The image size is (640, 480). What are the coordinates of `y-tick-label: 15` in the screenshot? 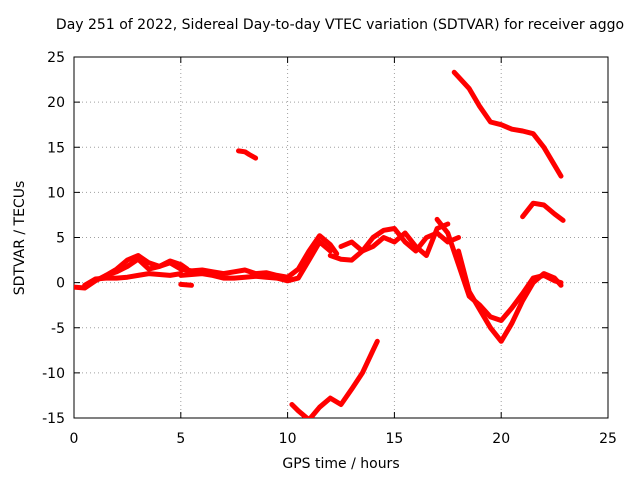 It's located at (56, 148).